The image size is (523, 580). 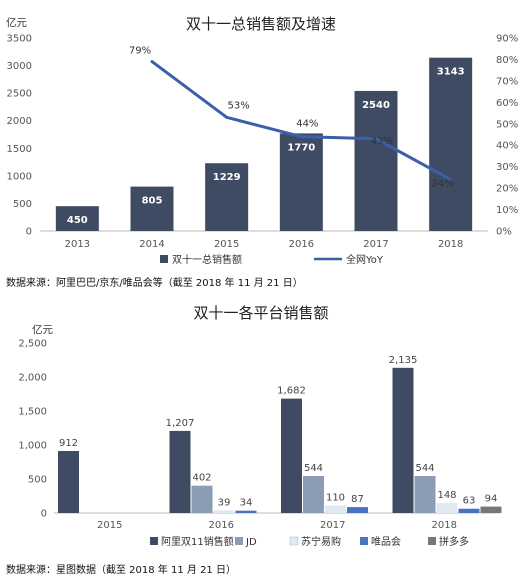 I want to click on yoy-label-2014: 79%, so click(x=140, y=51).